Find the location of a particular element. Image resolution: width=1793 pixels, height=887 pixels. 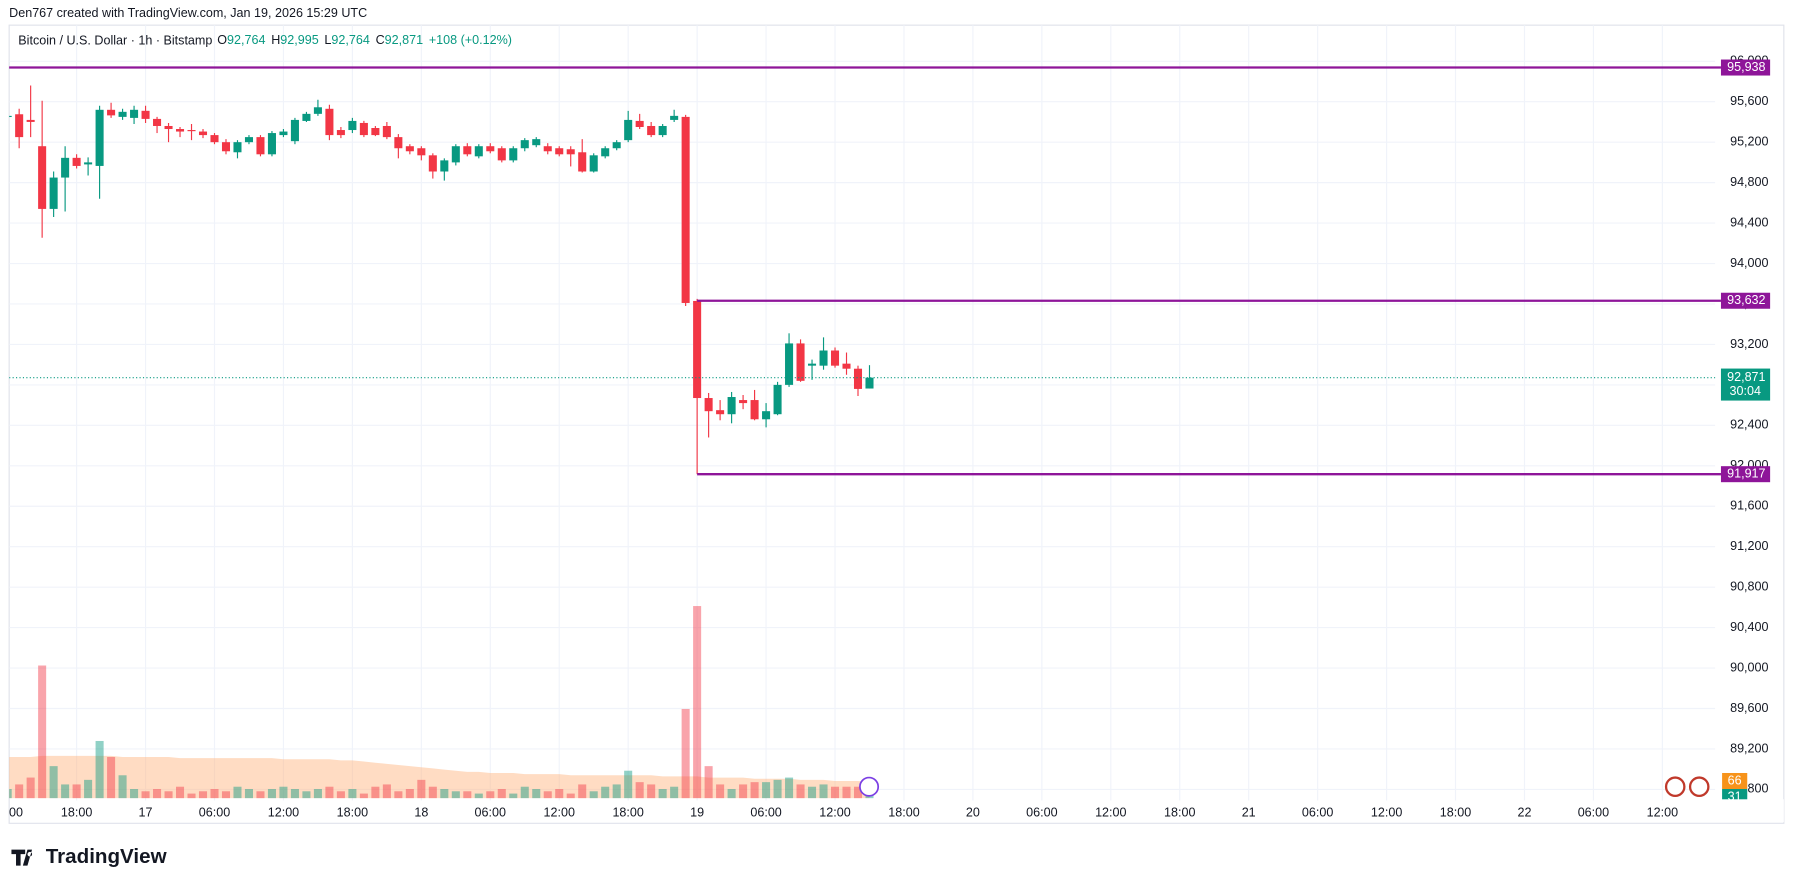

volume-label: 66 is located at coordinates (1735, 780).